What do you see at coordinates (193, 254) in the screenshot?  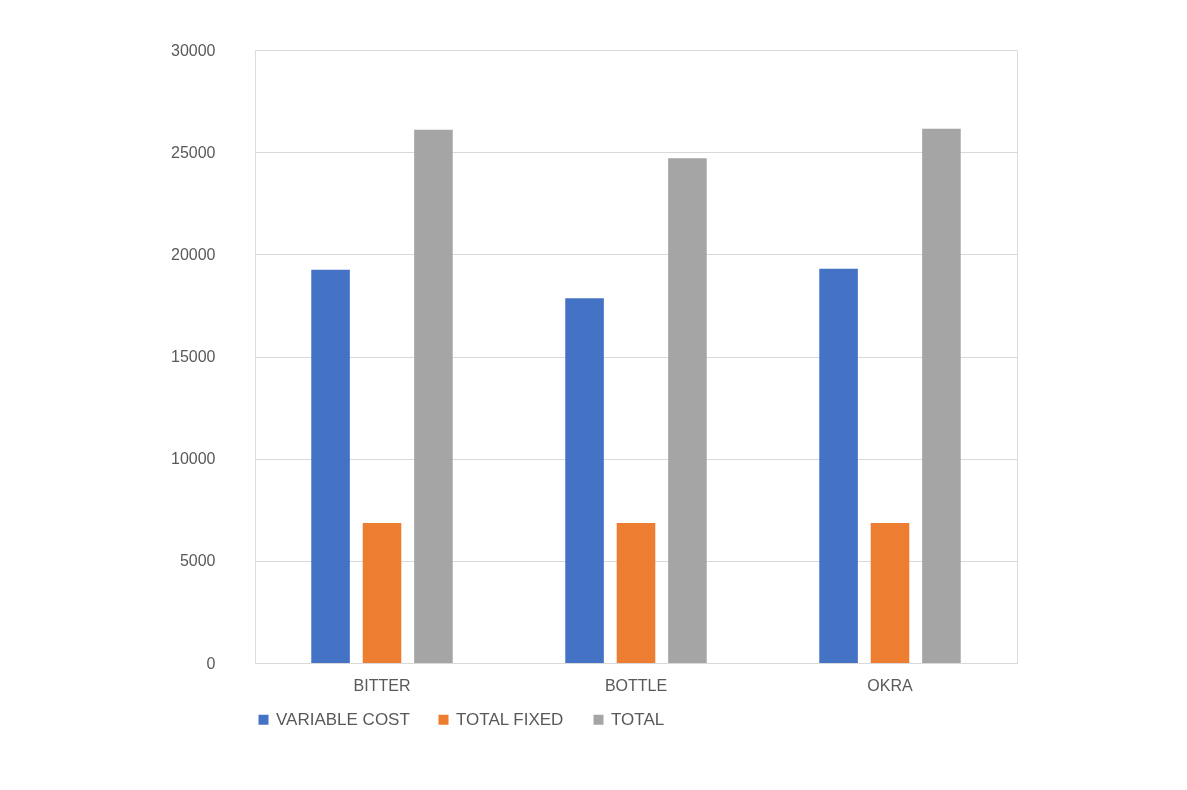 I see `y-tick-label: 20000` at bounding box center [193, 254].